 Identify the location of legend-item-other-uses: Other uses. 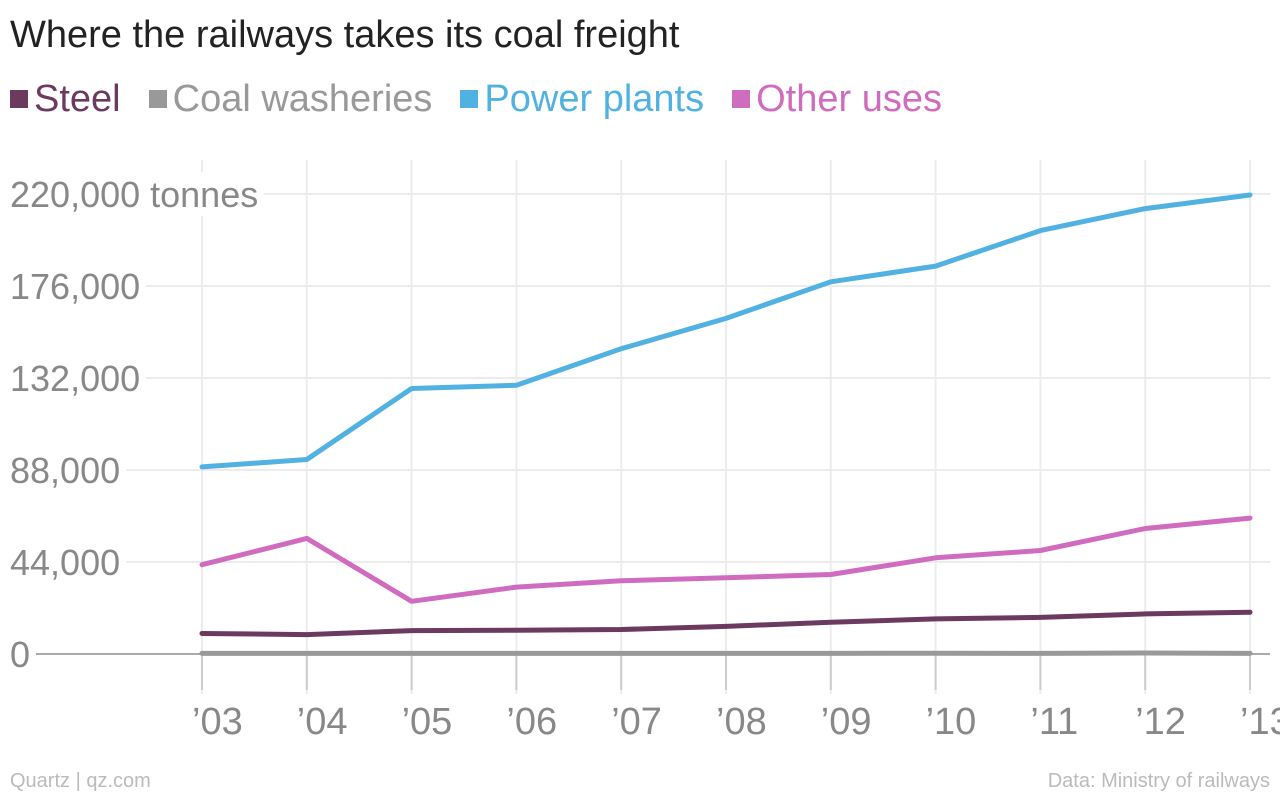
(837, 99).